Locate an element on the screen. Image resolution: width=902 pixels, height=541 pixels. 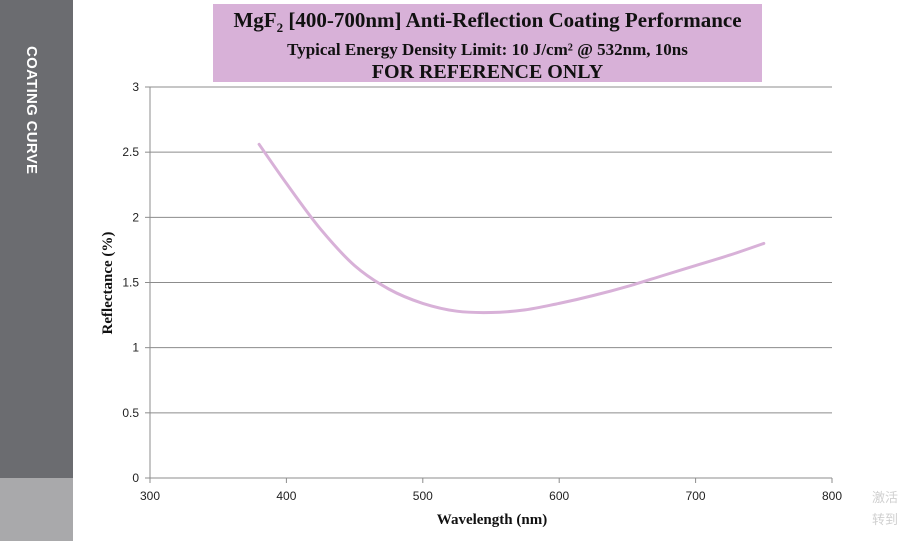
reference-note: FOR REFERENCE ONLY is located at coordinates (487, 72).